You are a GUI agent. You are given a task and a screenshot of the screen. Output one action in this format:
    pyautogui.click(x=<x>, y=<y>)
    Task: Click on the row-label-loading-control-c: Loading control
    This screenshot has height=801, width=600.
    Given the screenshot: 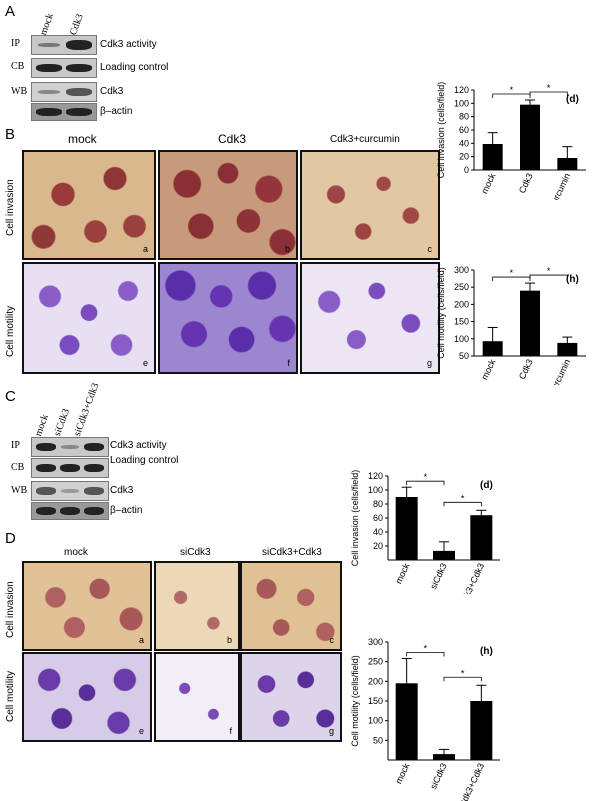 What is the action you would take?
    pyautogui.click(x=144, y=460)
    